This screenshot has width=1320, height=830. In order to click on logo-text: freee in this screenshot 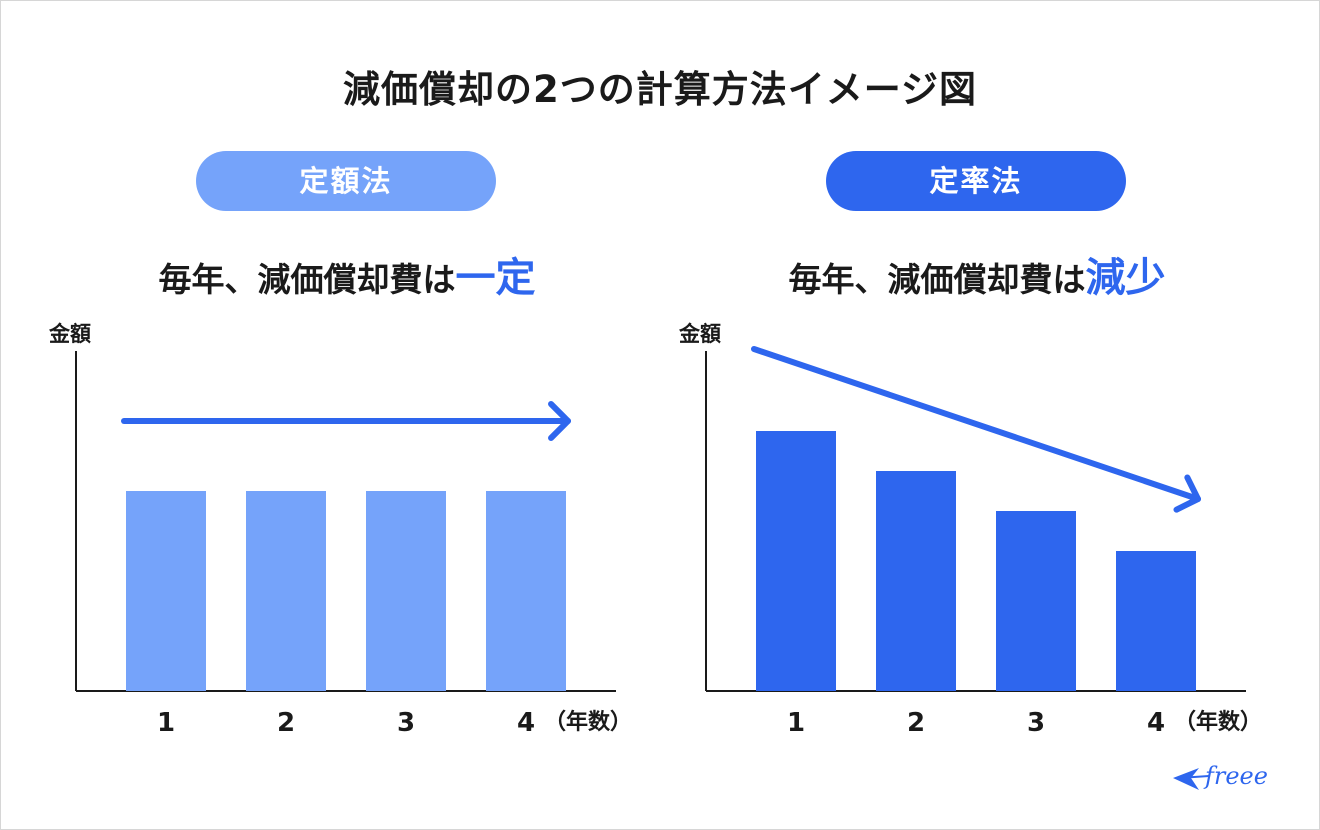, I will do `click(1235, 776)`.